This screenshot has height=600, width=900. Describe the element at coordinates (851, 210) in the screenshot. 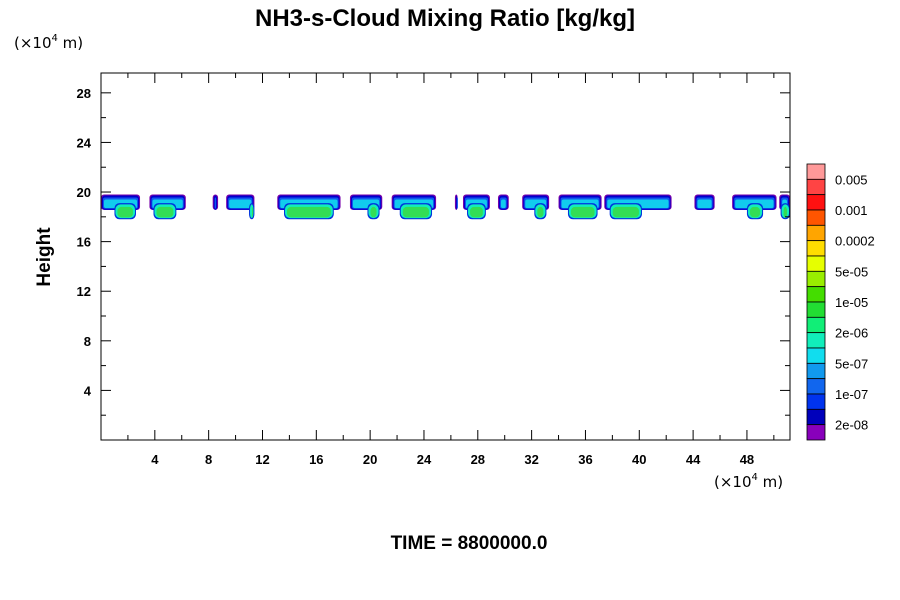

I see `colorbar-label: 0.001` at that location.